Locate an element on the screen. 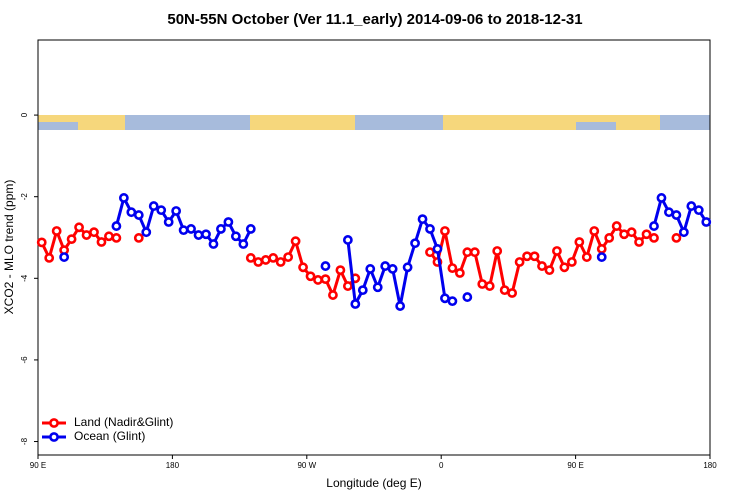 The height and width of the screenshot is (500, 750). y-tick-label: -6 is located at coordinates (24, 360).